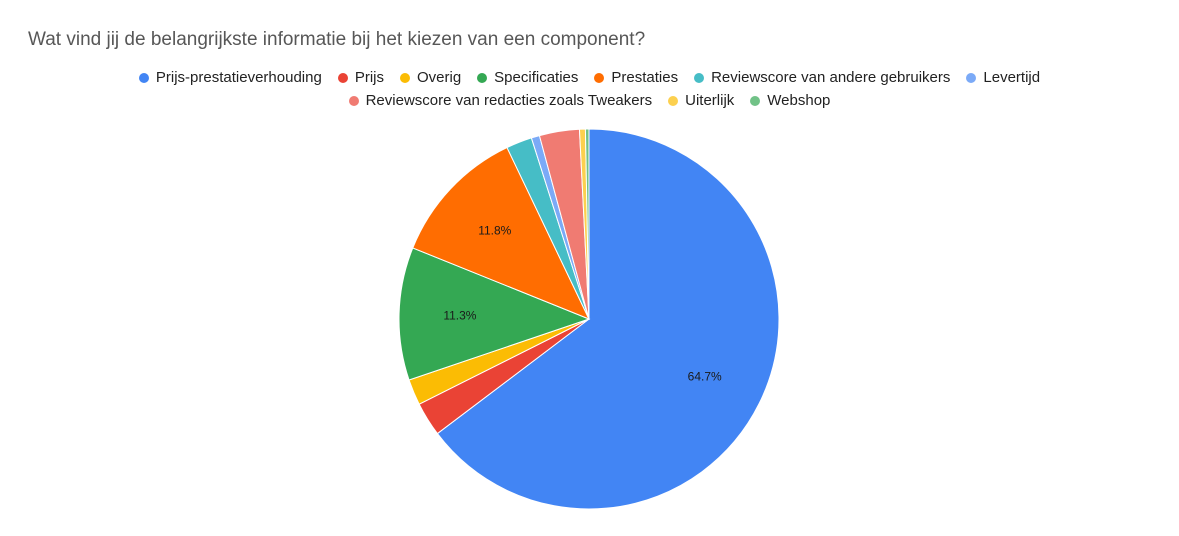 The width and height of the screenshot is (1179, 536). I want to click on slice-data-label: 64.7%, so click(705, 377).